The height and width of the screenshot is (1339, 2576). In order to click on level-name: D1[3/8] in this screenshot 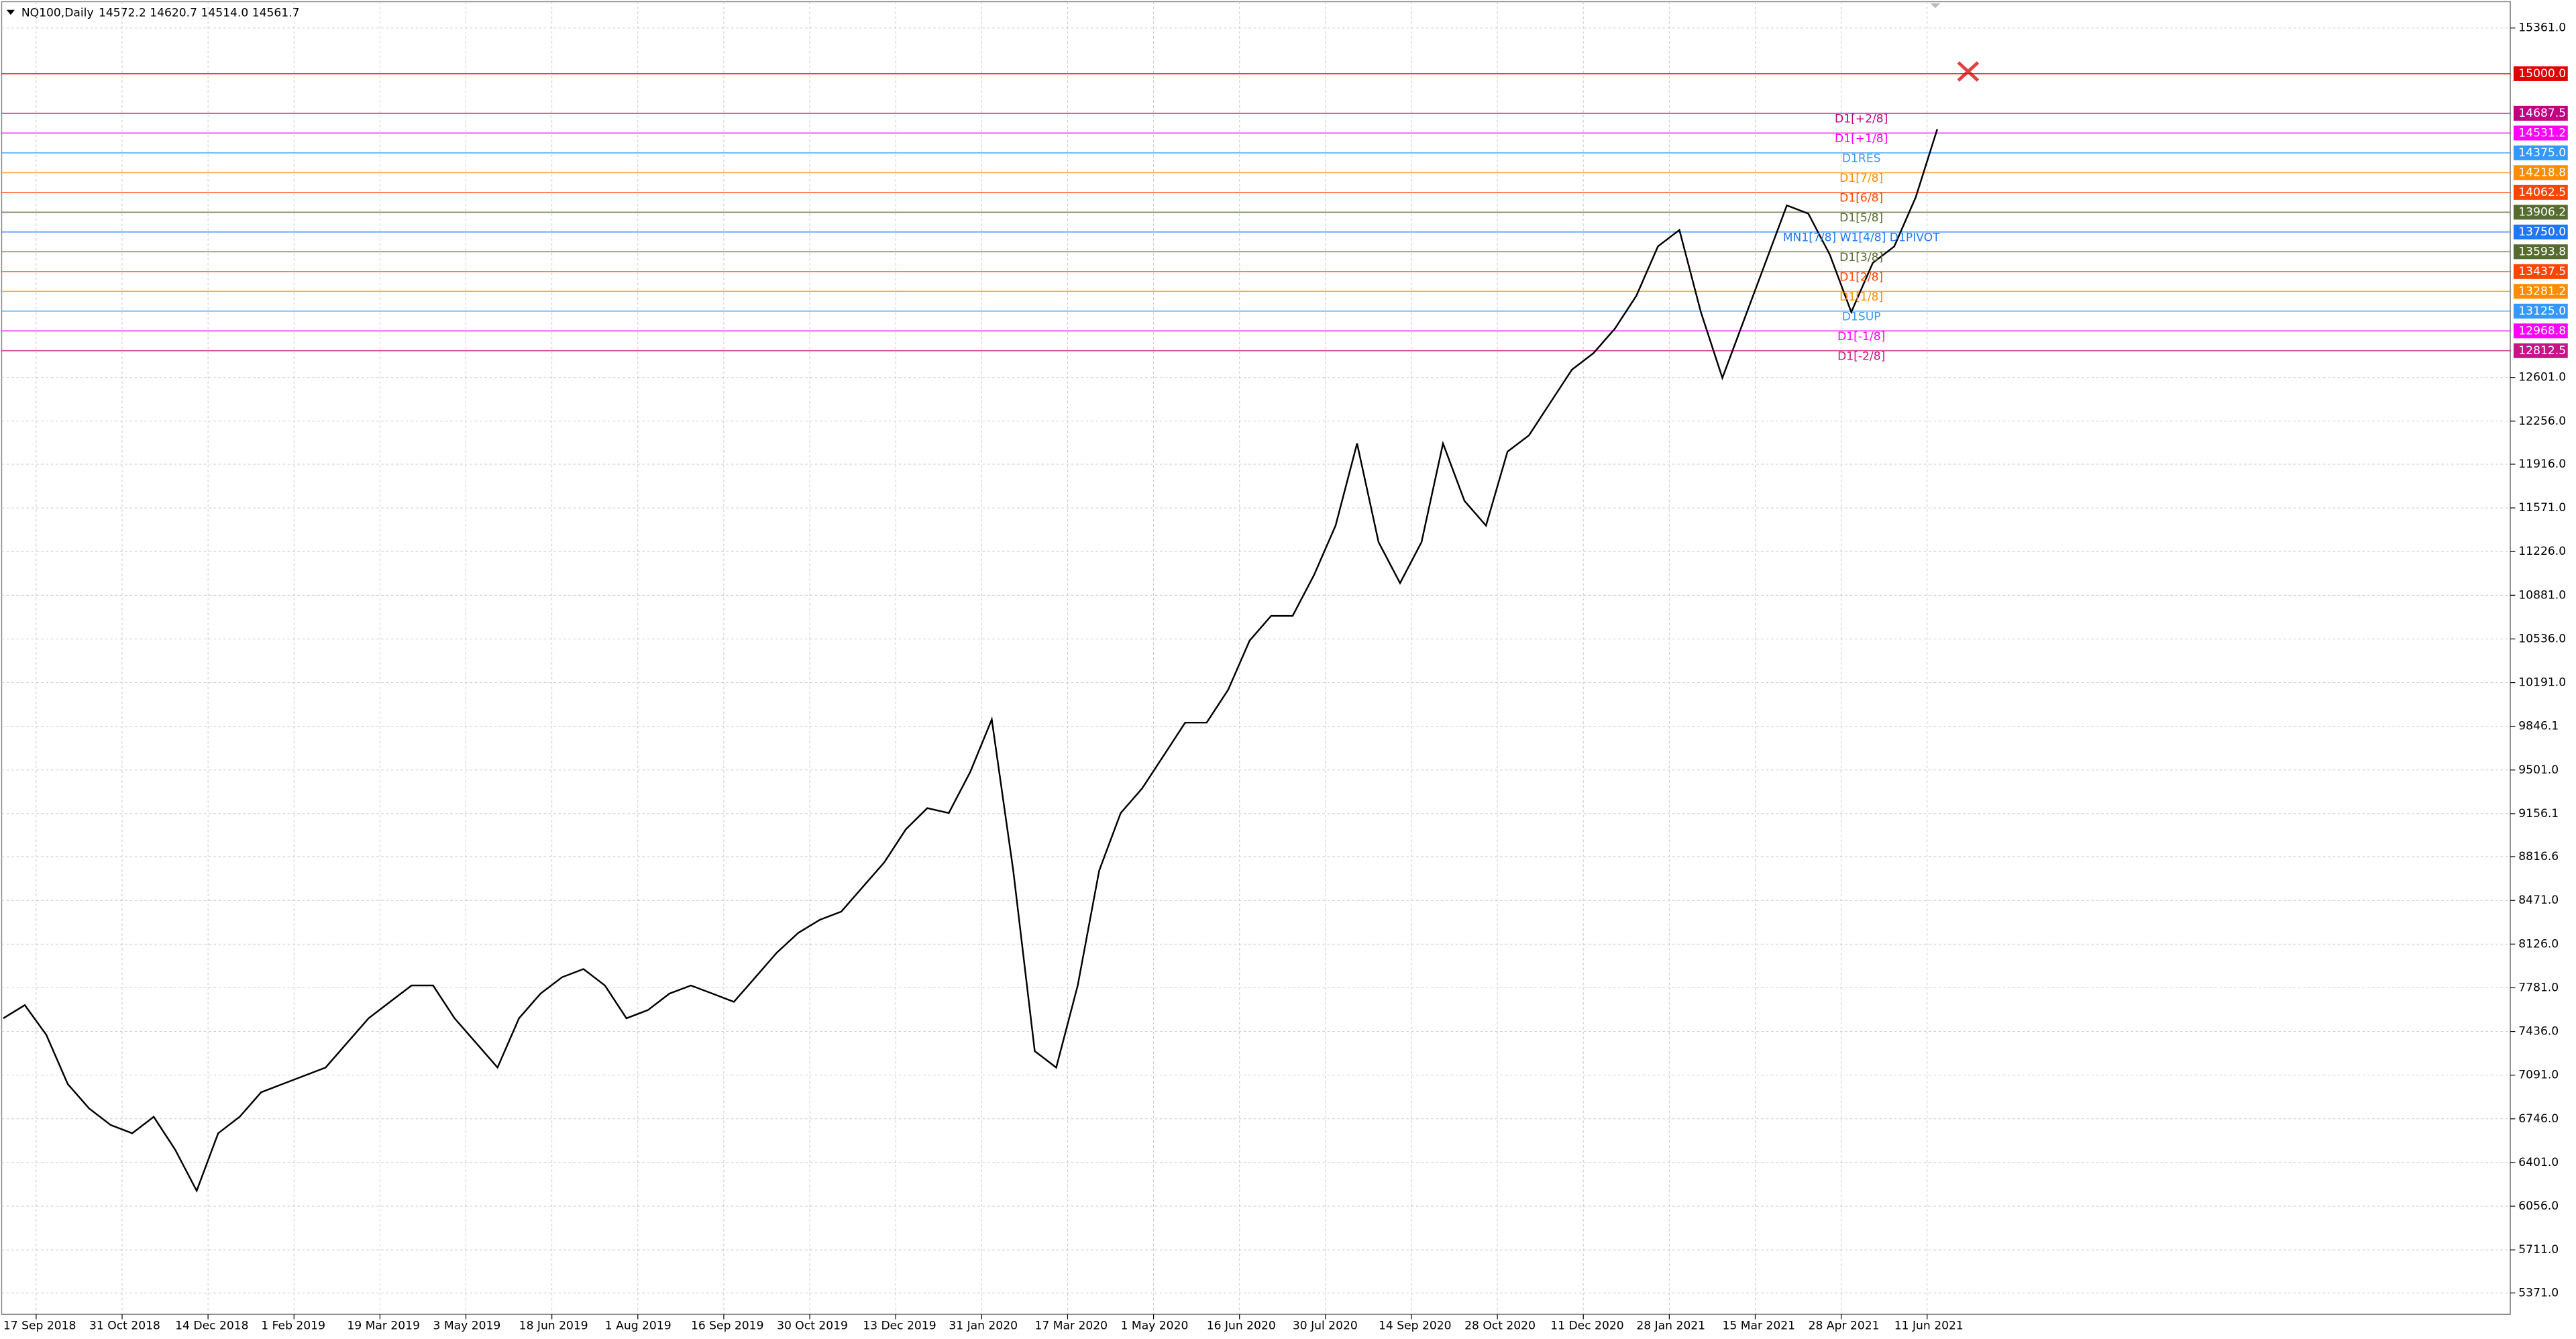, I will do `click(1861, 257)`.